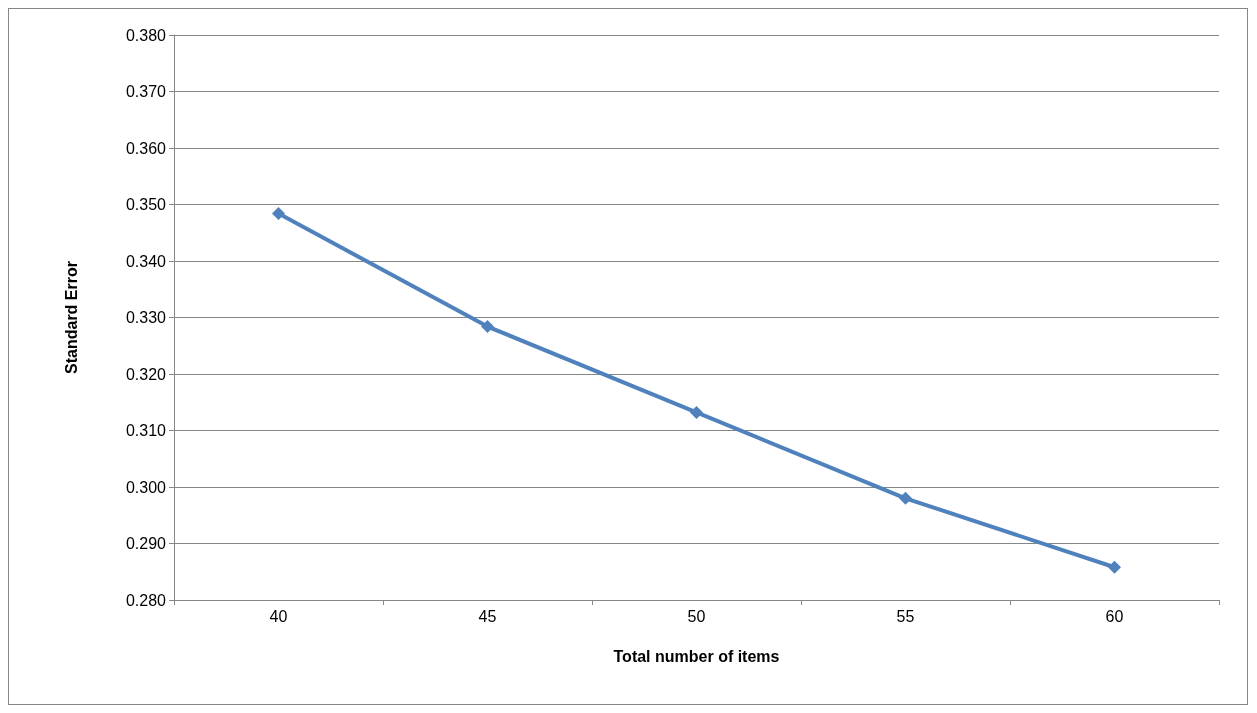 This screenshot has width=1257, height=713. What do you see at coordinates (71, 317) in the screenshot?
I see `y-axis-title: Standard Error` at bounding box center [71, 317].